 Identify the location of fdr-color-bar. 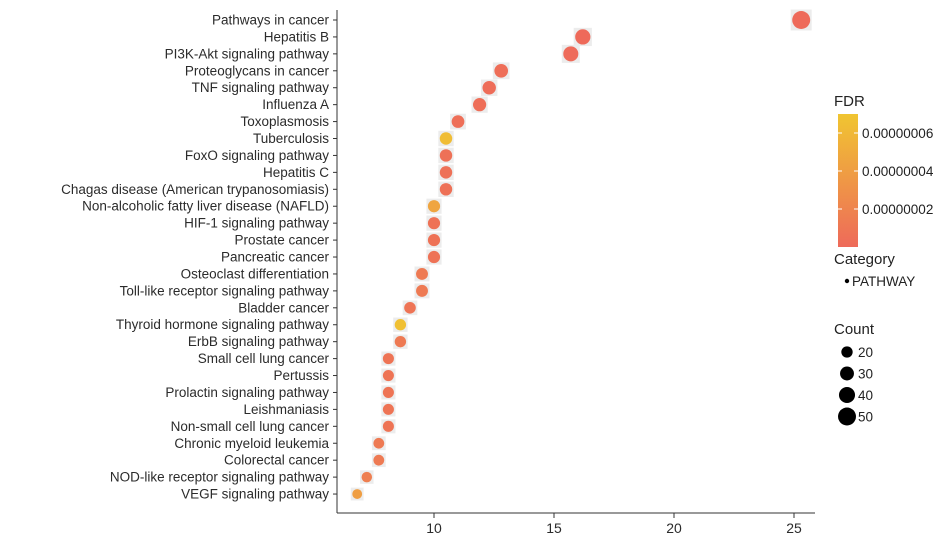
(848, 180).